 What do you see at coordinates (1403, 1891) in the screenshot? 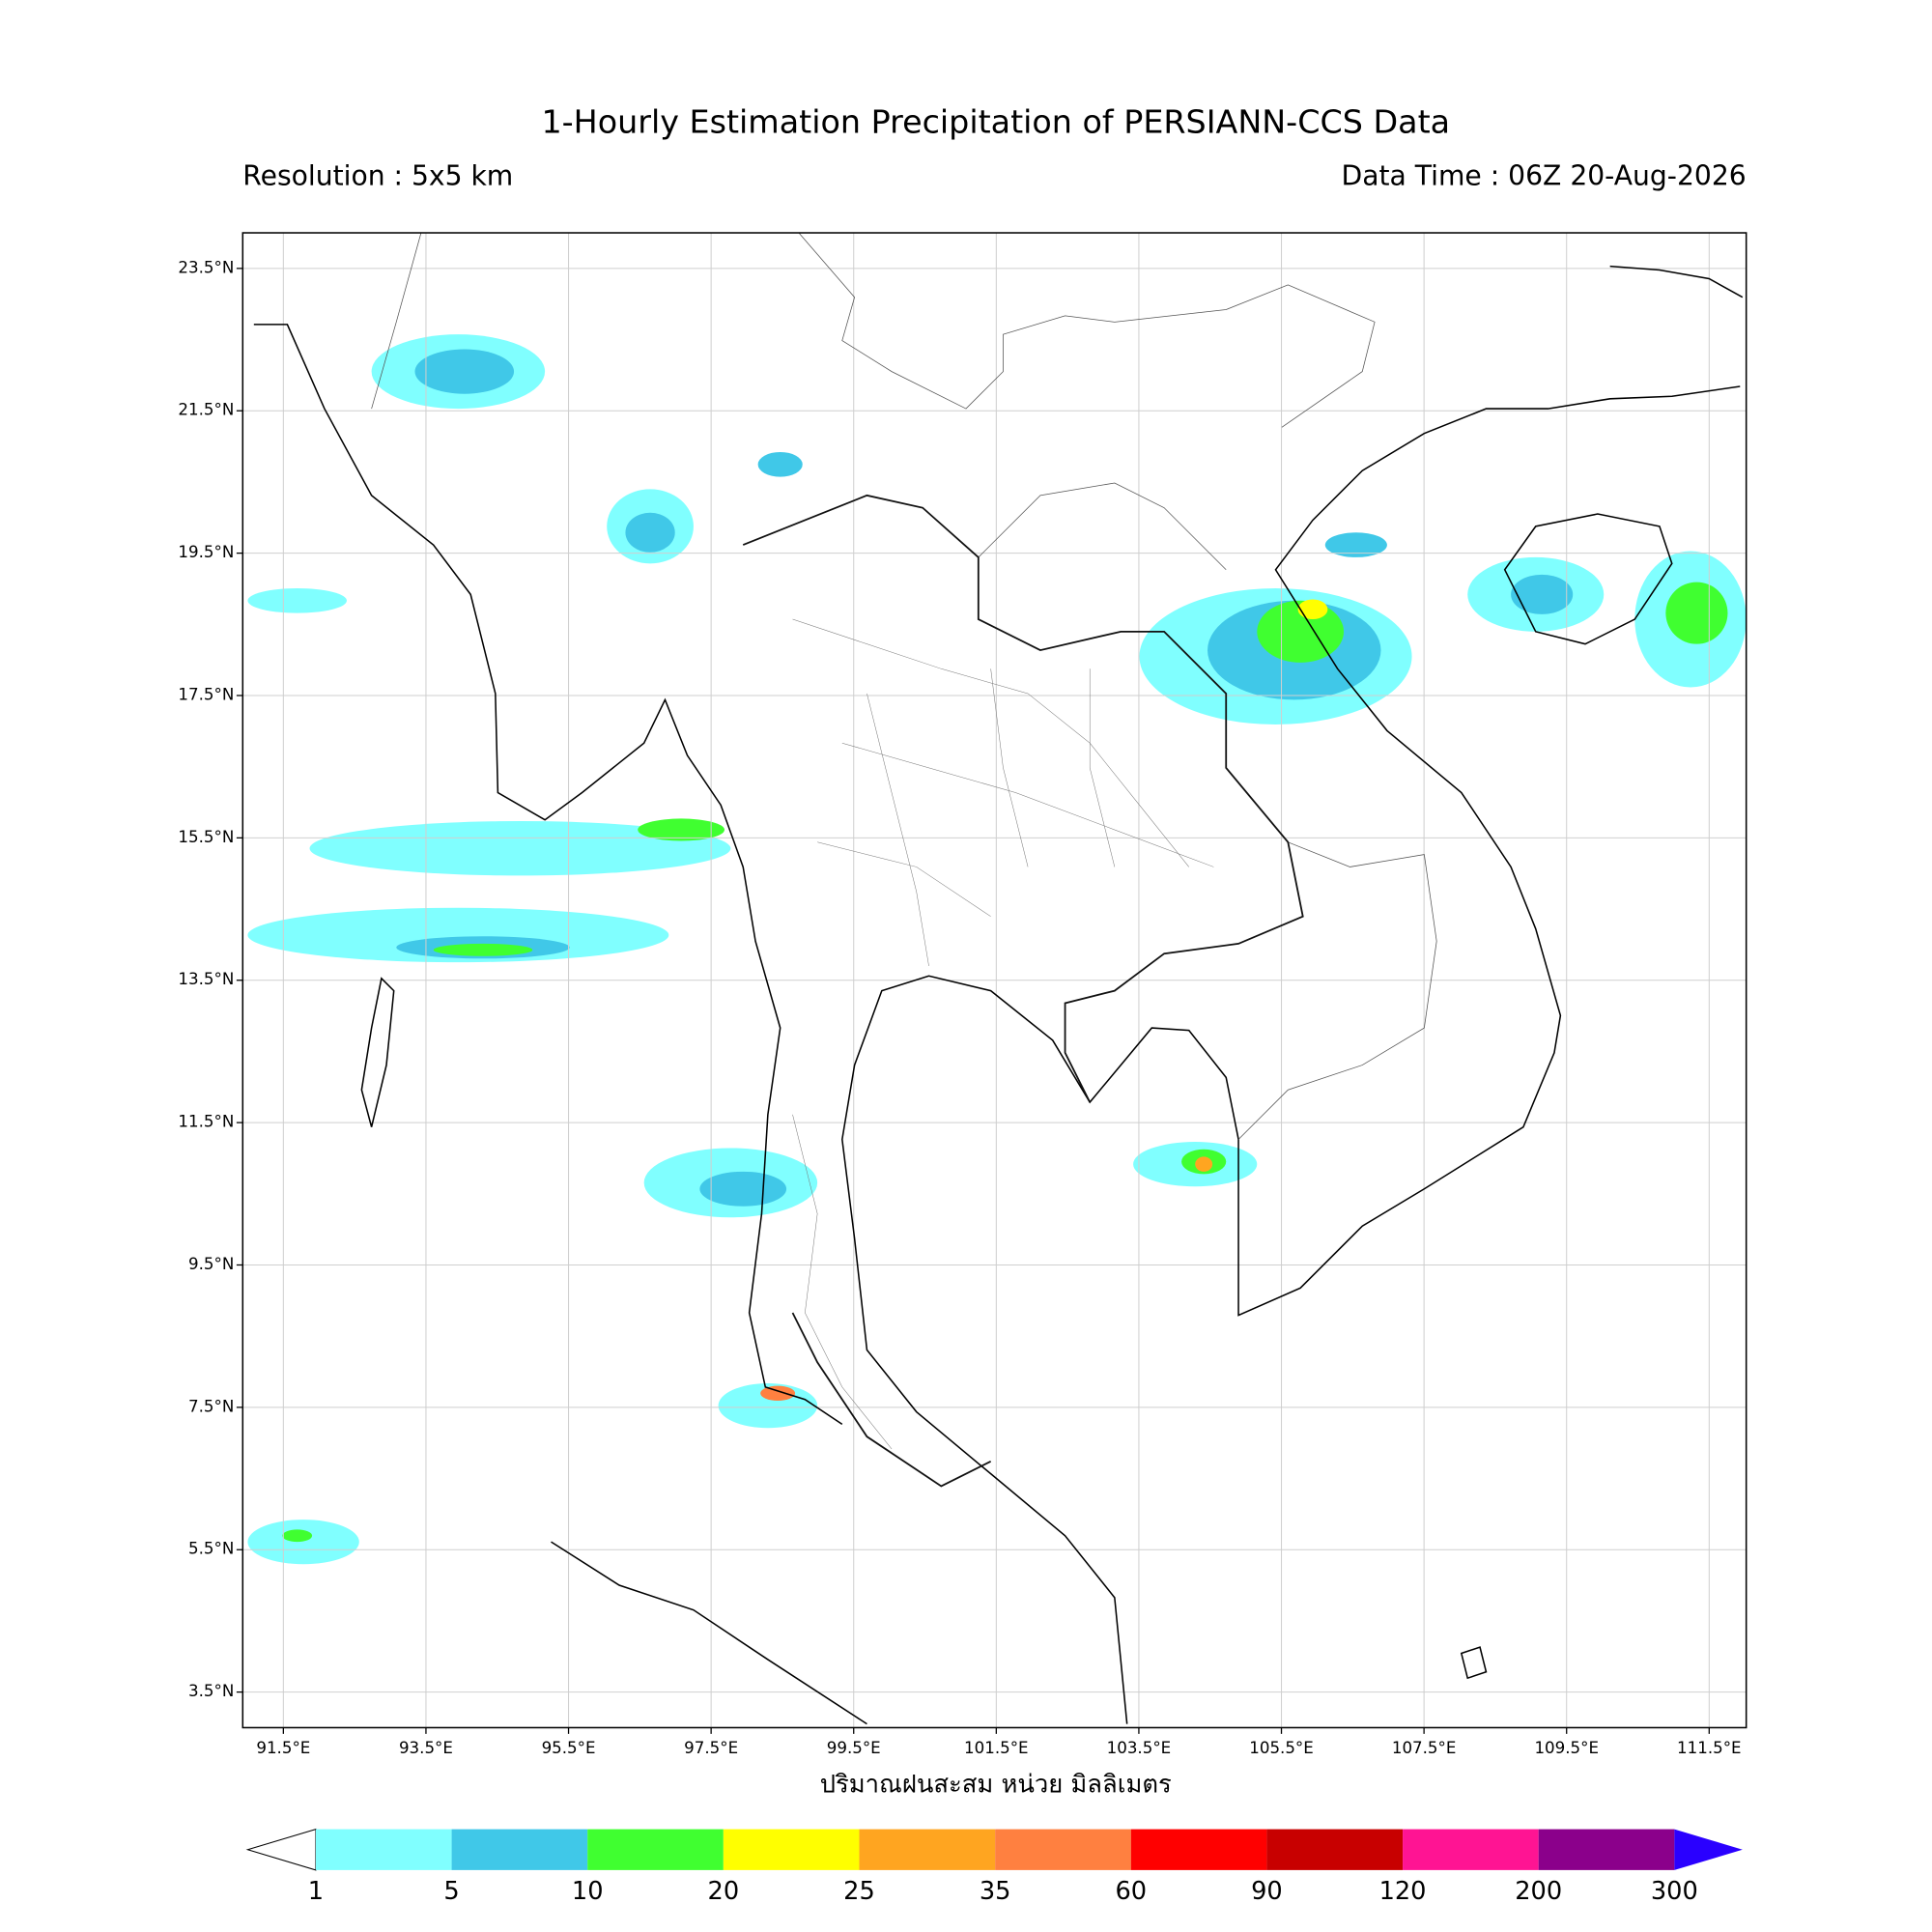
I see `colorbar-label: 120` at bounding box center [1403, 1891].